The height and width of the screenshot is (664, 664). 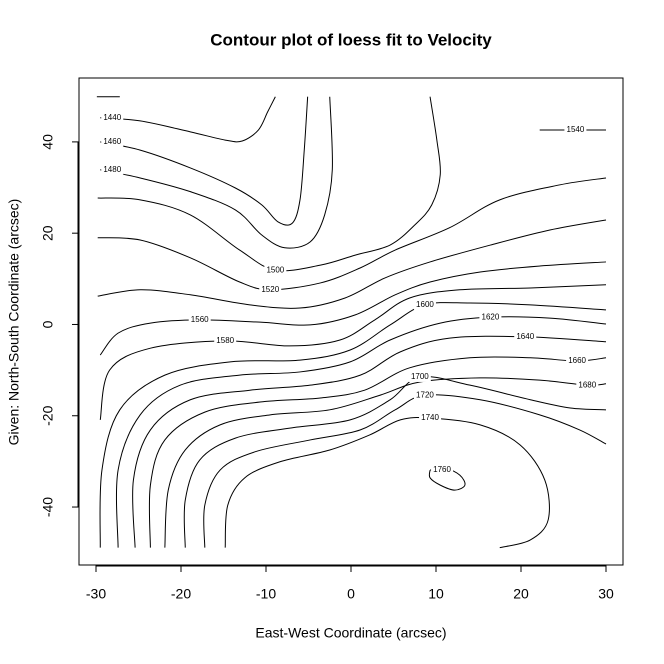 I want to click on x-tick-label: 30, so click(x=606, y=594).